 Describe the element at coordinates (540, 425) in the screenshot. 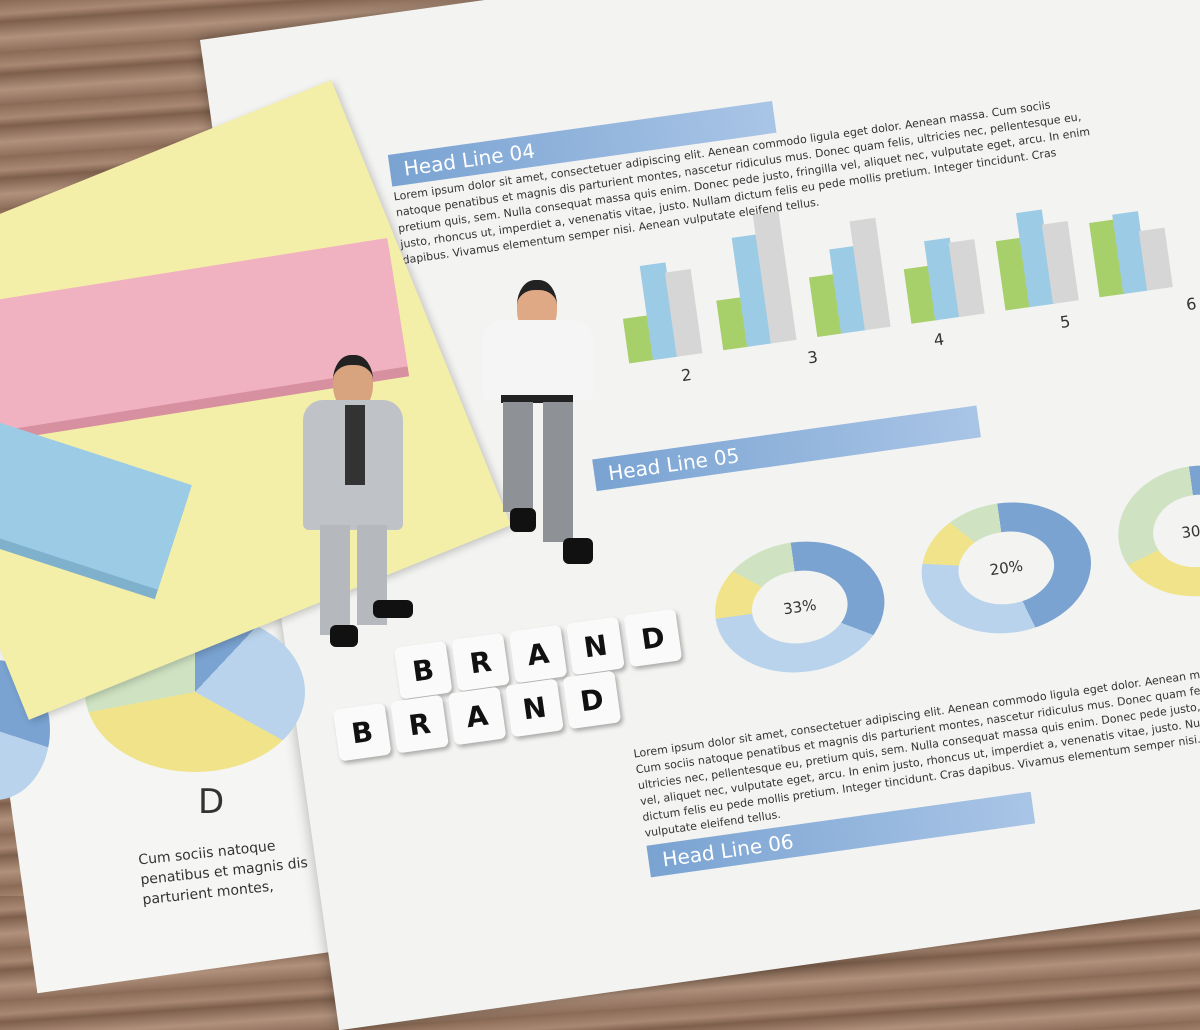

I see `figure-man-in-shirt` at that location.